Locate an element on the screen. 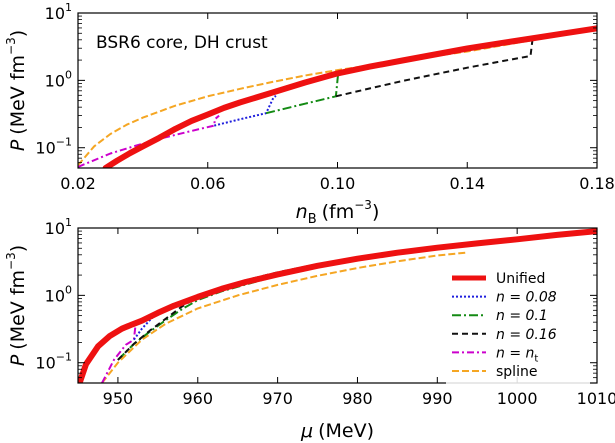 This screenshot has width=615, height=443. series-line-n-n-t is located at coordinates (149, 141).